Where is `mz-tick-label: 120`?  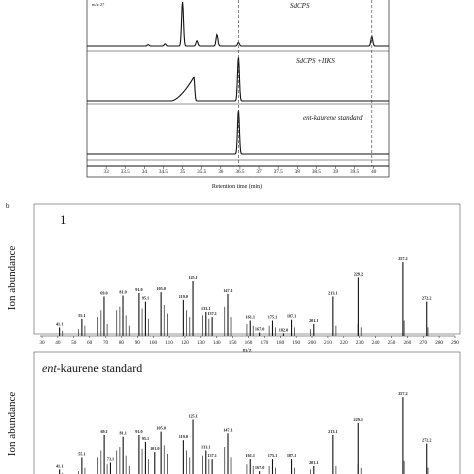 mz-tick-label: 120 is located at coordinates (185, 343).